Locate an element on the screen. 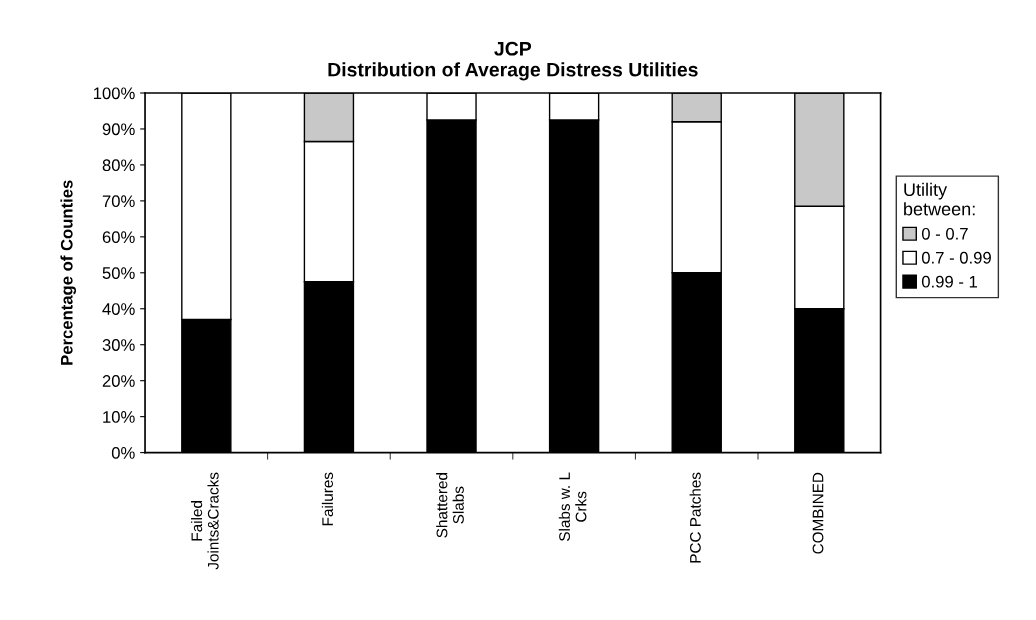 The width and height of the screenshot is (1036, 620). legend-title: Utility between: is located at coordinates (939, 199).